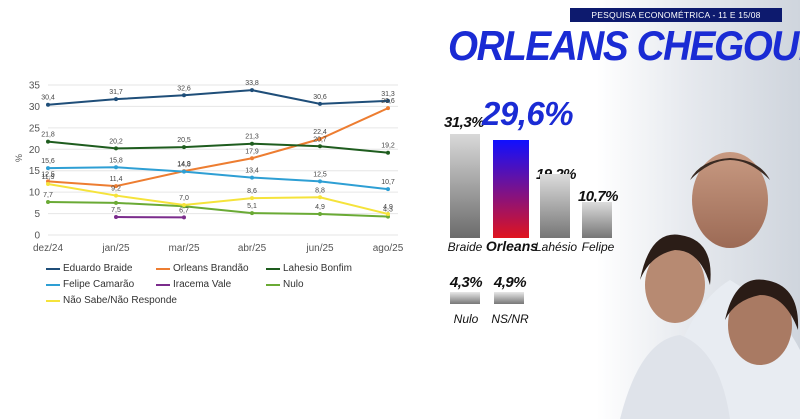  I want to click on bar-nsnr-fill, so click(509, 298).